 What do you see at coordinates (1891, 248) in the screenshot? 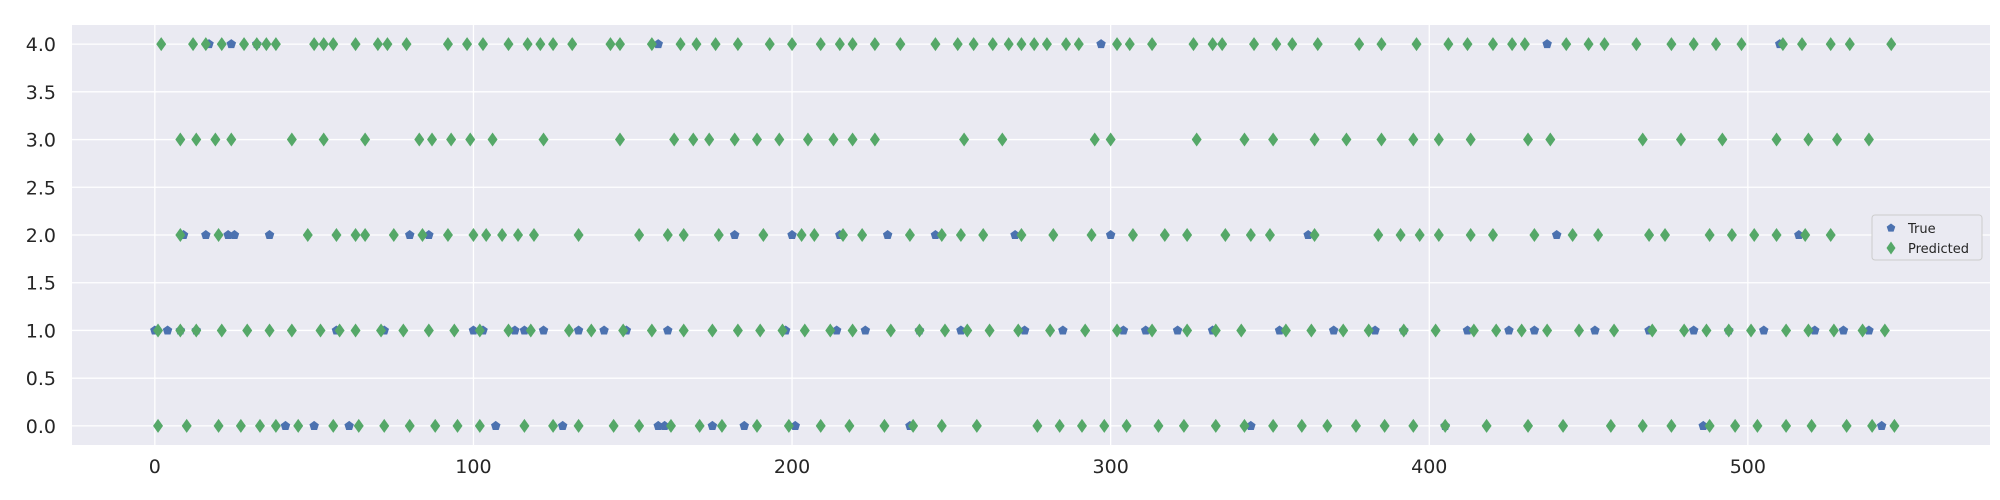
I see `legend-marker-predicted` at bounding box center [1891, 248].